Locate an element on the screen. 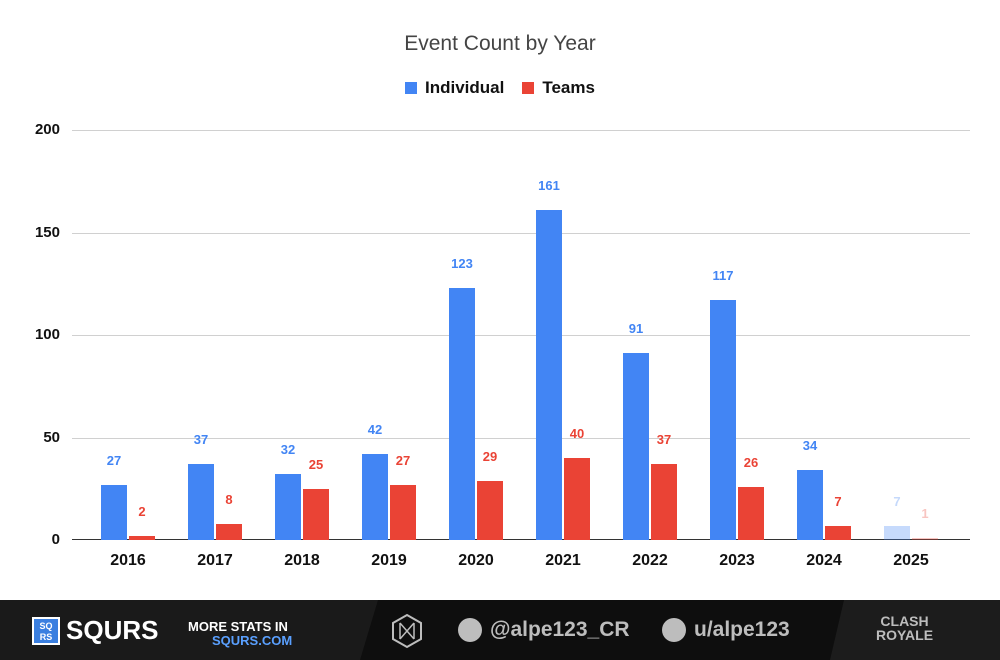  x-tick-label: 2020 is located at coordinates (476, 560).